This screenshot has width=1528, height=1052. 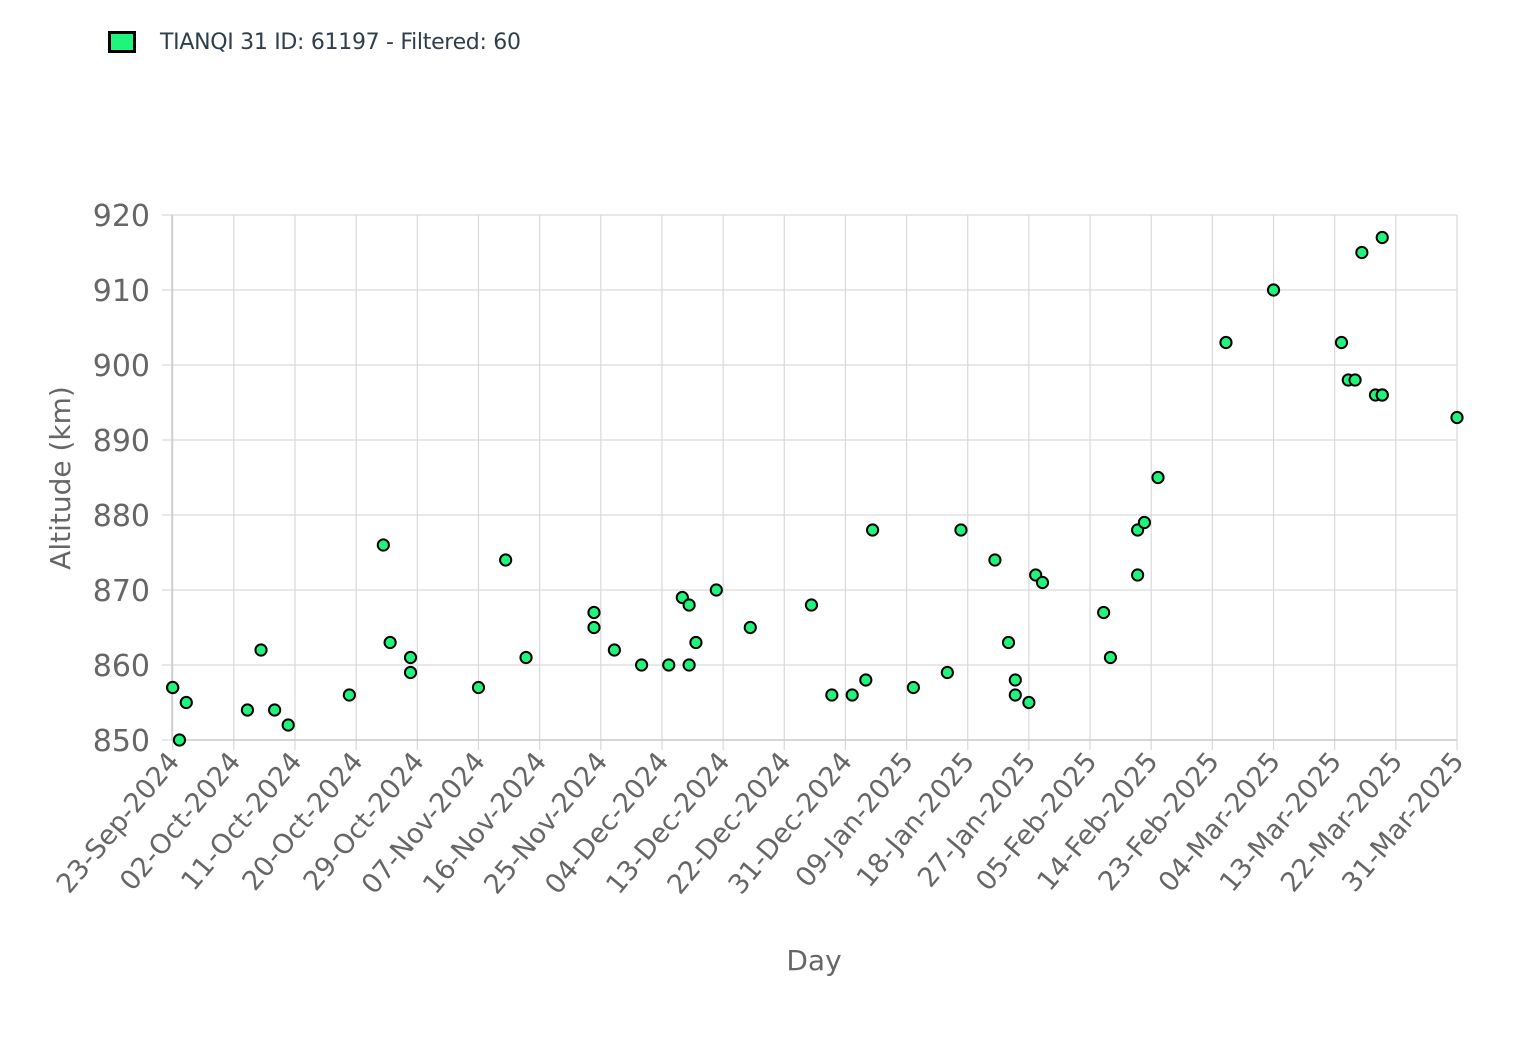 What do you see at coordinates (340, 42) in the screenshot?
I see `legend-label: TIANQI 31 ID: 61197 - Filtered: 60` at bounding box center [340, 42].